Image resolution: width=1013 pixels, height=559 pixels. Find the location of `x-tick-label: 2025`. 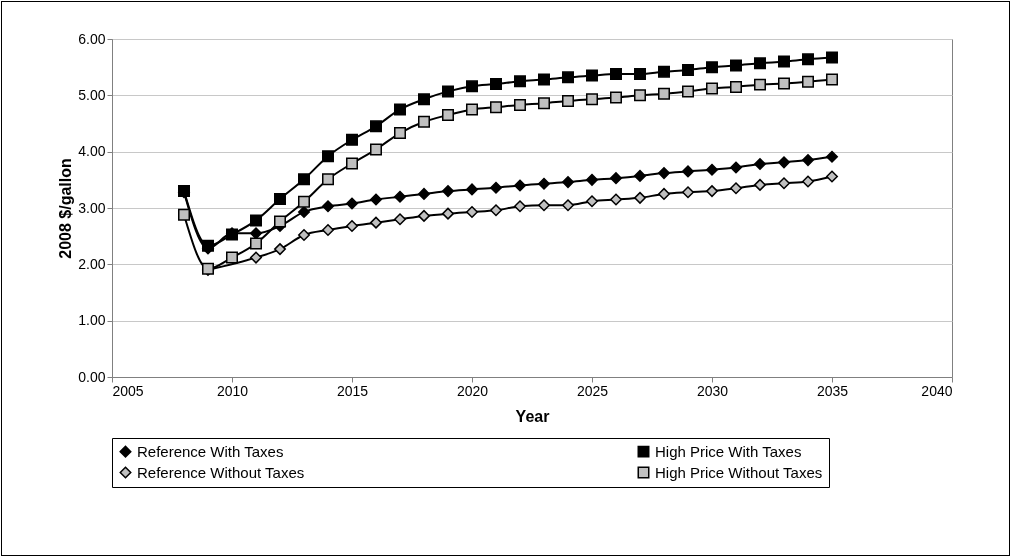

x-tick-label: 2025 is located at coordinates (592, 390).